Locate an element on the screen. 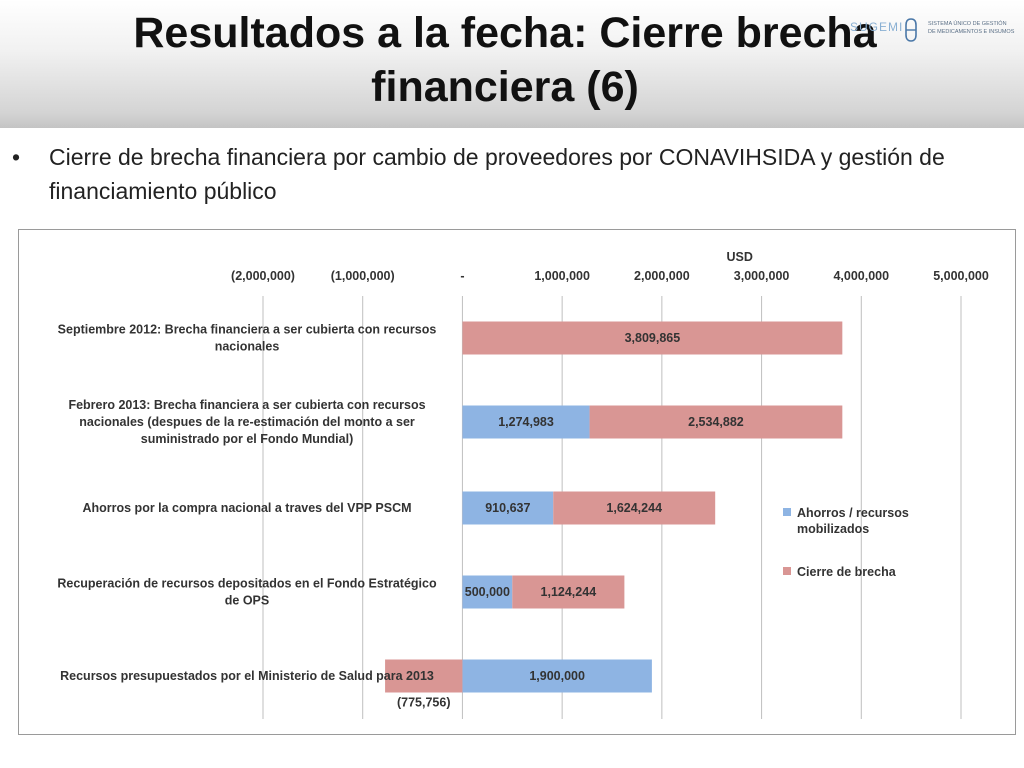  legend-label: mobilizados is located at coordinates (833, 529).